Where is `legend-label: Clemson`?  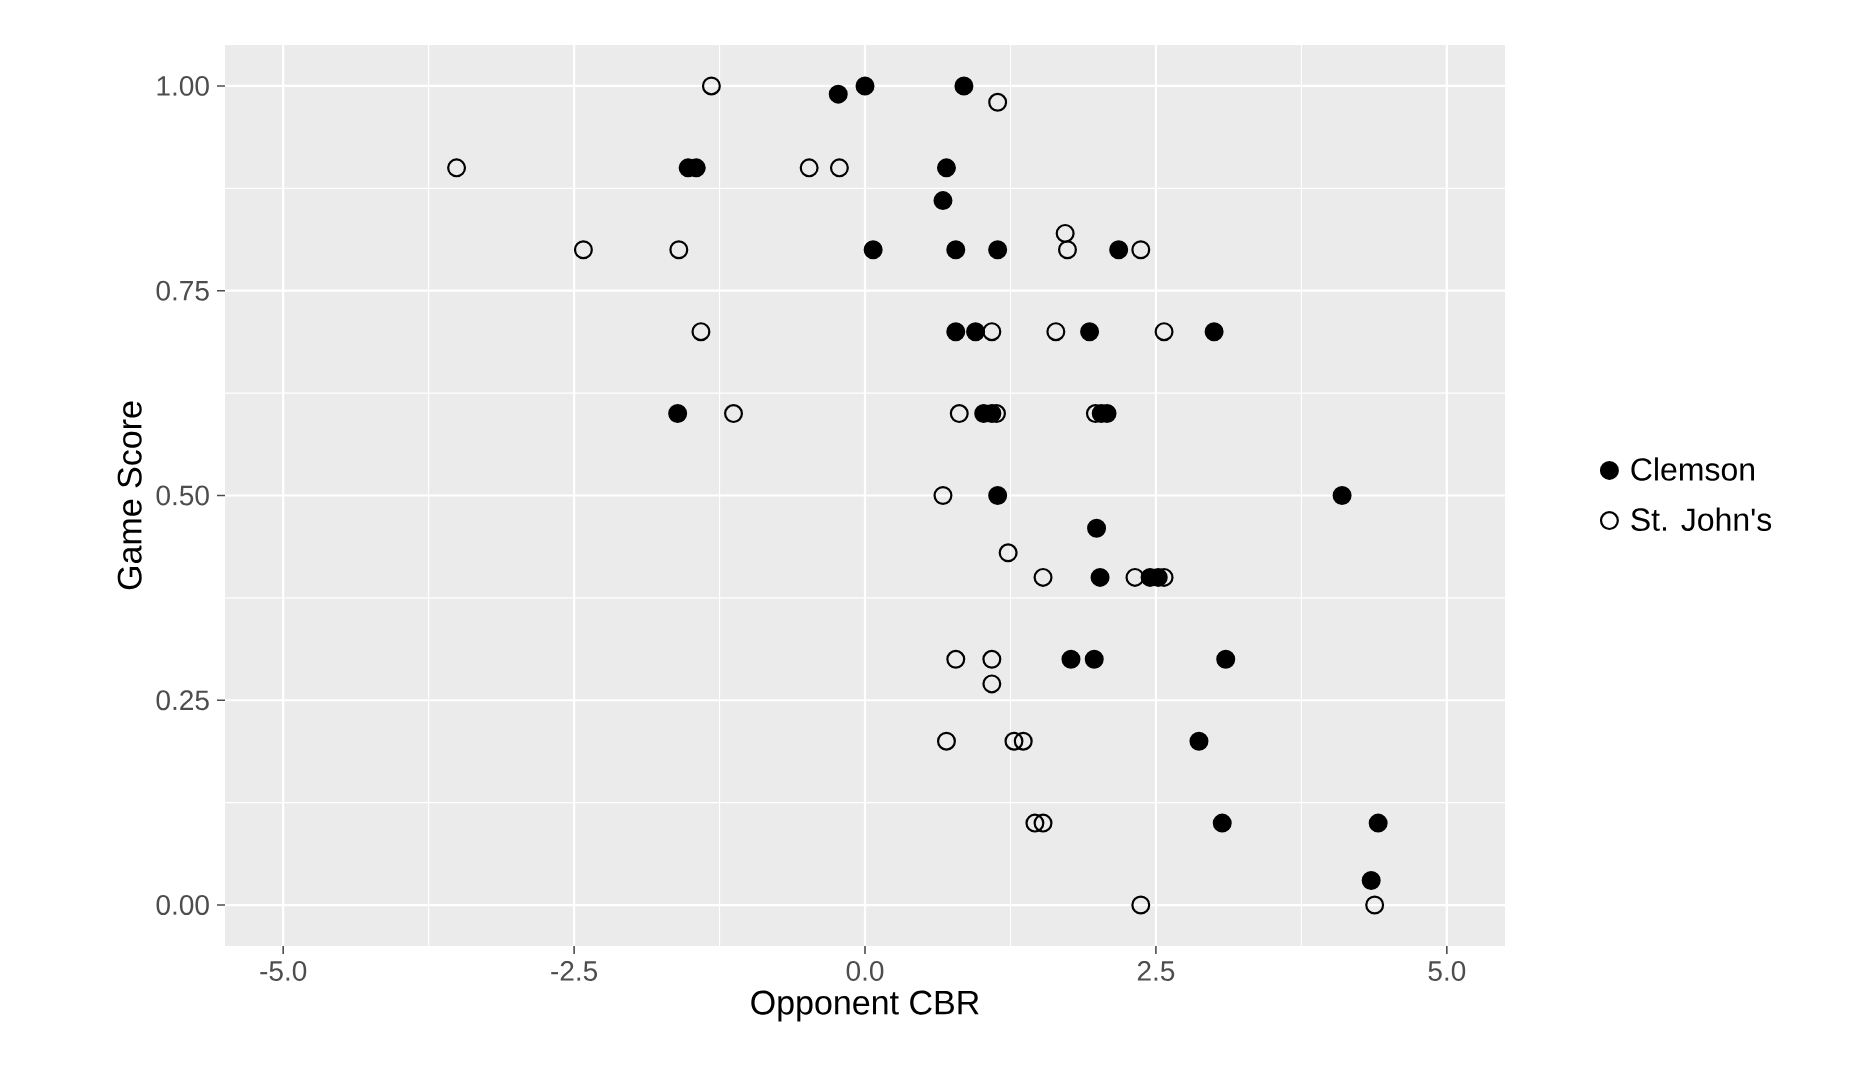 legend-label: Clemson is located at coordinates (1692, 469).